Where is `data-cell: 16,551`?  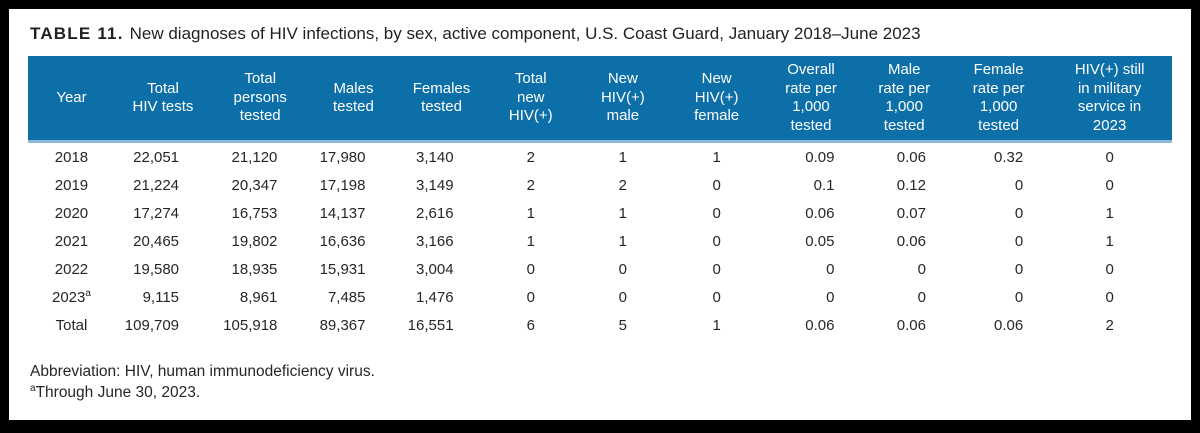 data-cell: 16,551 is located at coordinates (430, 325).